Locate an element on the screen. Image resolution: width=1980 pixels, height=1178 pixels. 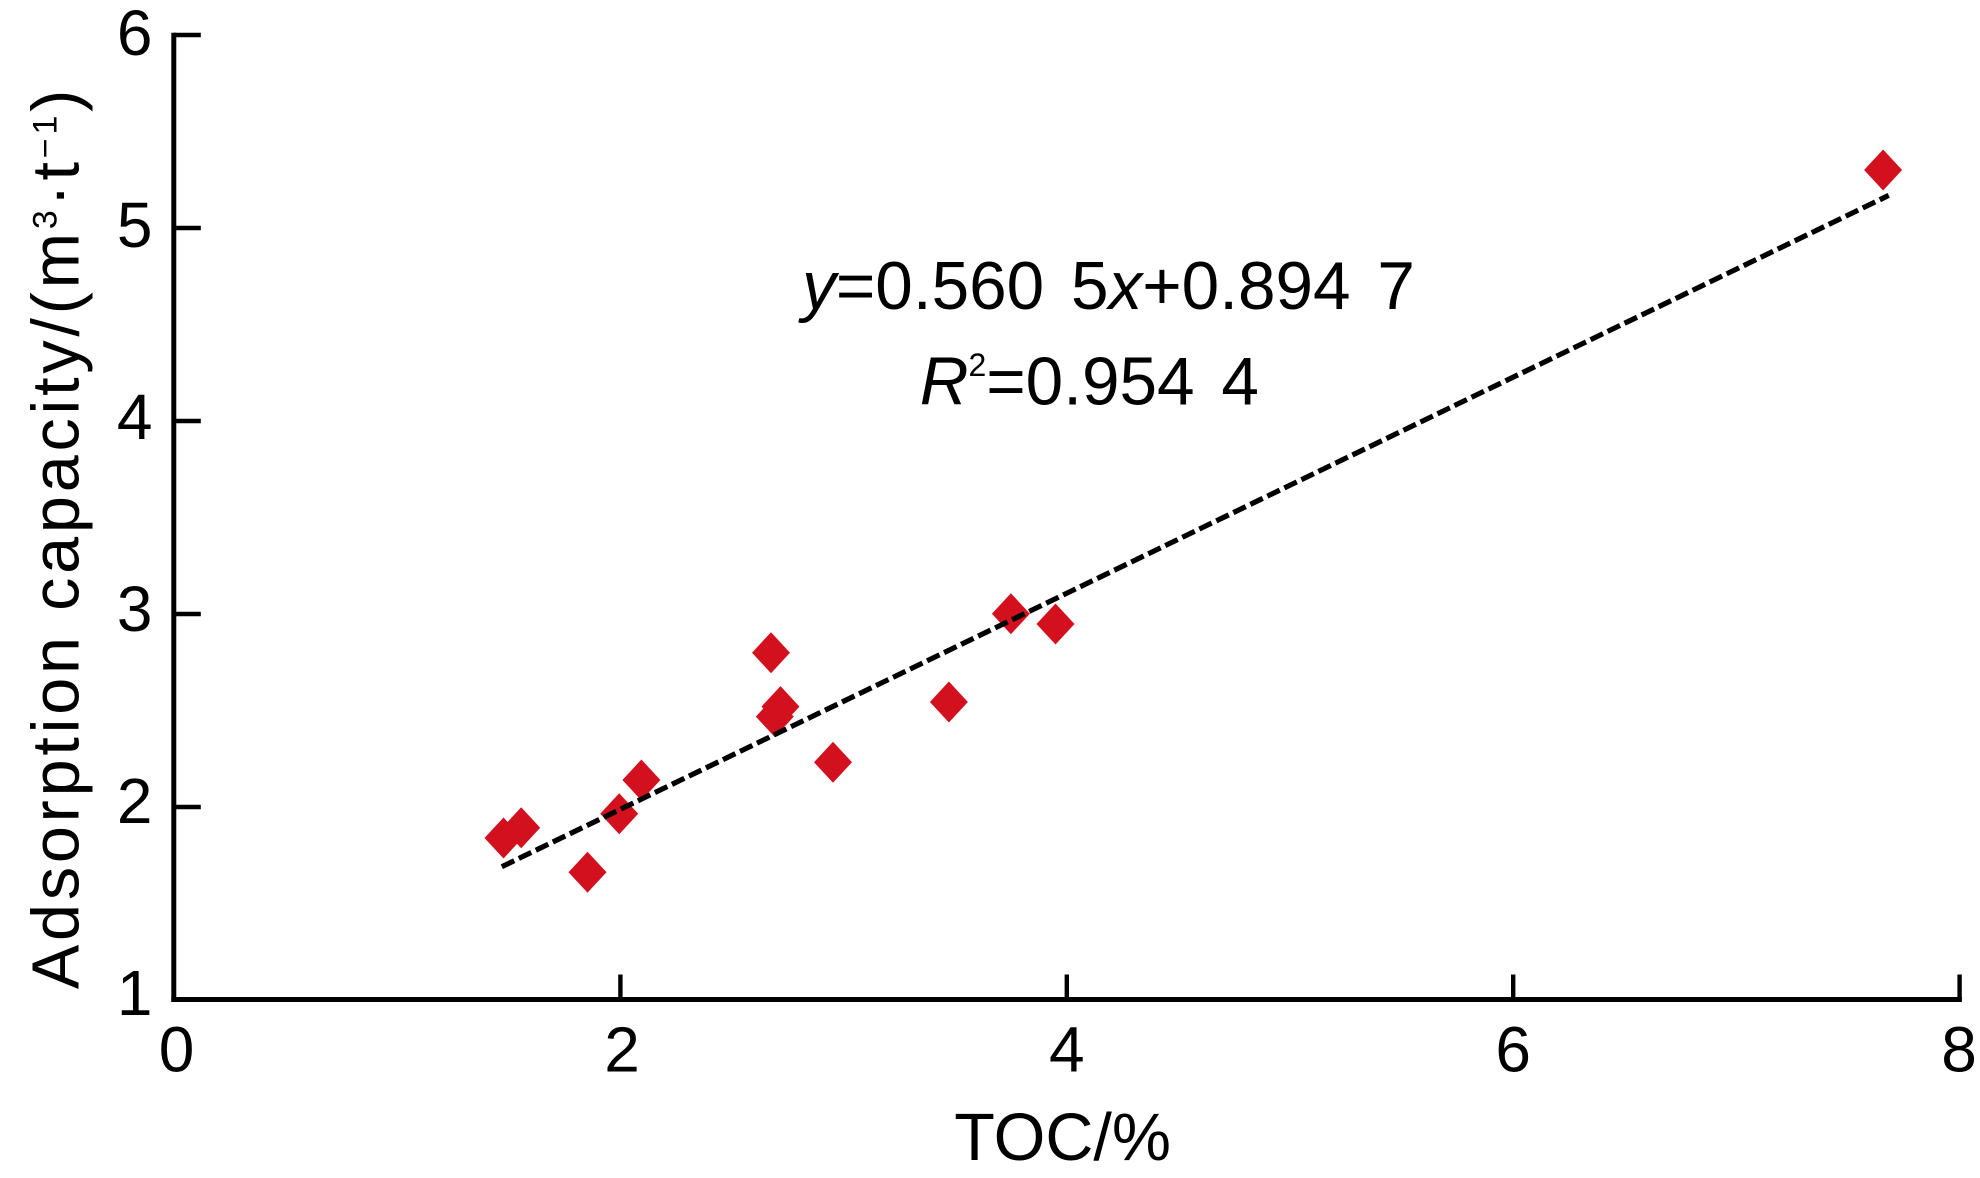
svg-text: y=0.560 5x+0.894 7 is located at coordinates (1106, 286).